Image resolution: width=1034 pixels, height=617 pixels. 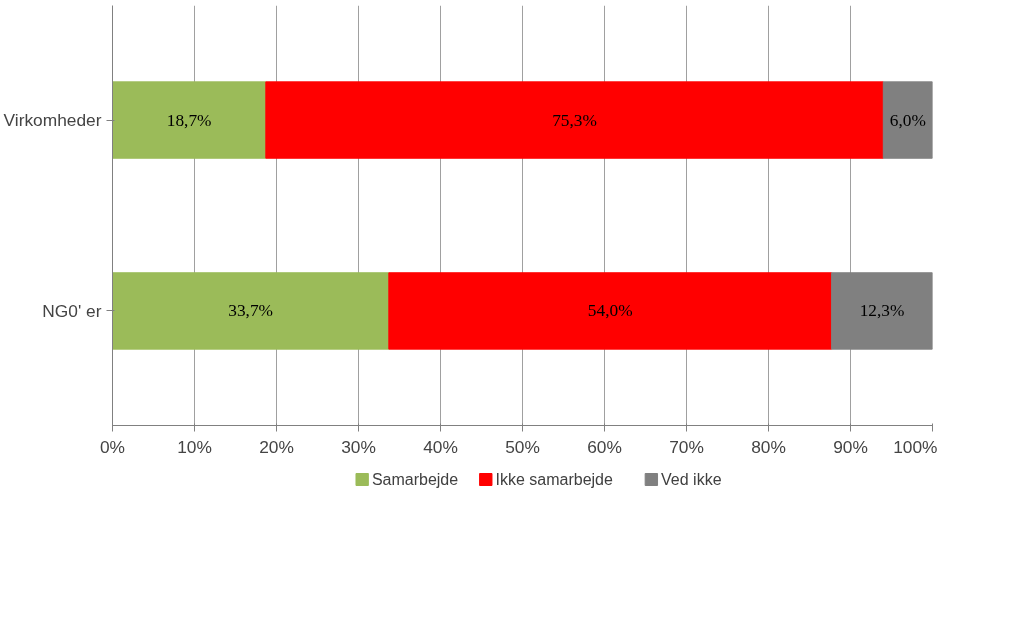 I want to click on legend-label: Ikke samarbejde, so click(x=554, y=479).